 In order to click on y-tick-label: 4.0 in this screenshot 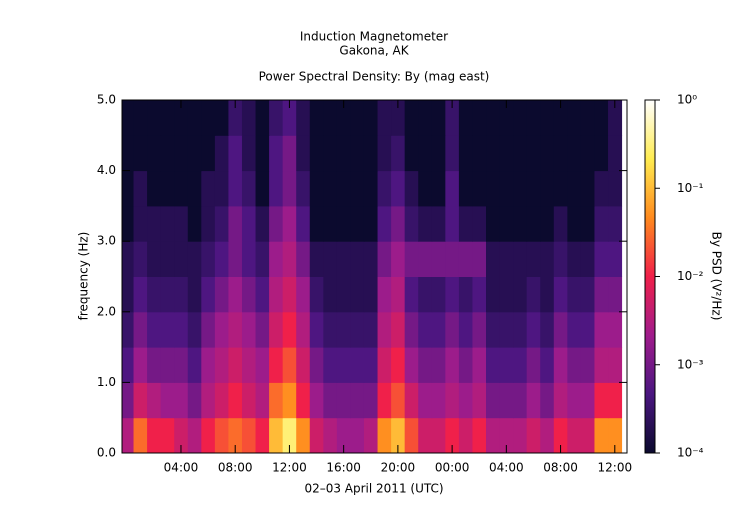, I will do `click(106, 170)`.